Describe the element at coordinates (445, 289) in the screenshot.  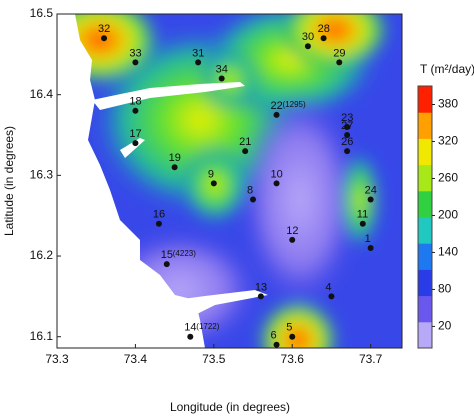
I see `colorbar-tick-label: 80` at that location.